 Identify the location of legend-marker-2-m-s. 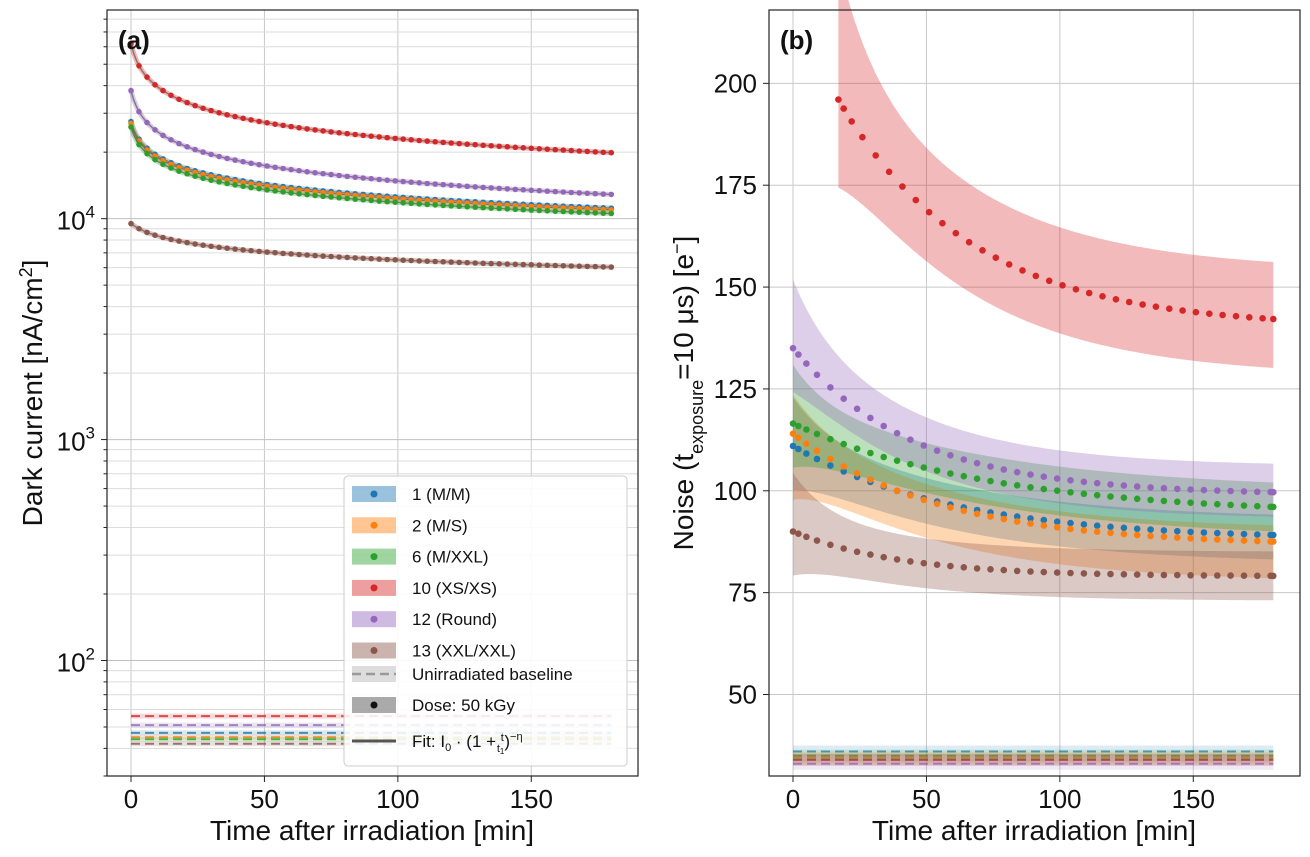
(374, 525).